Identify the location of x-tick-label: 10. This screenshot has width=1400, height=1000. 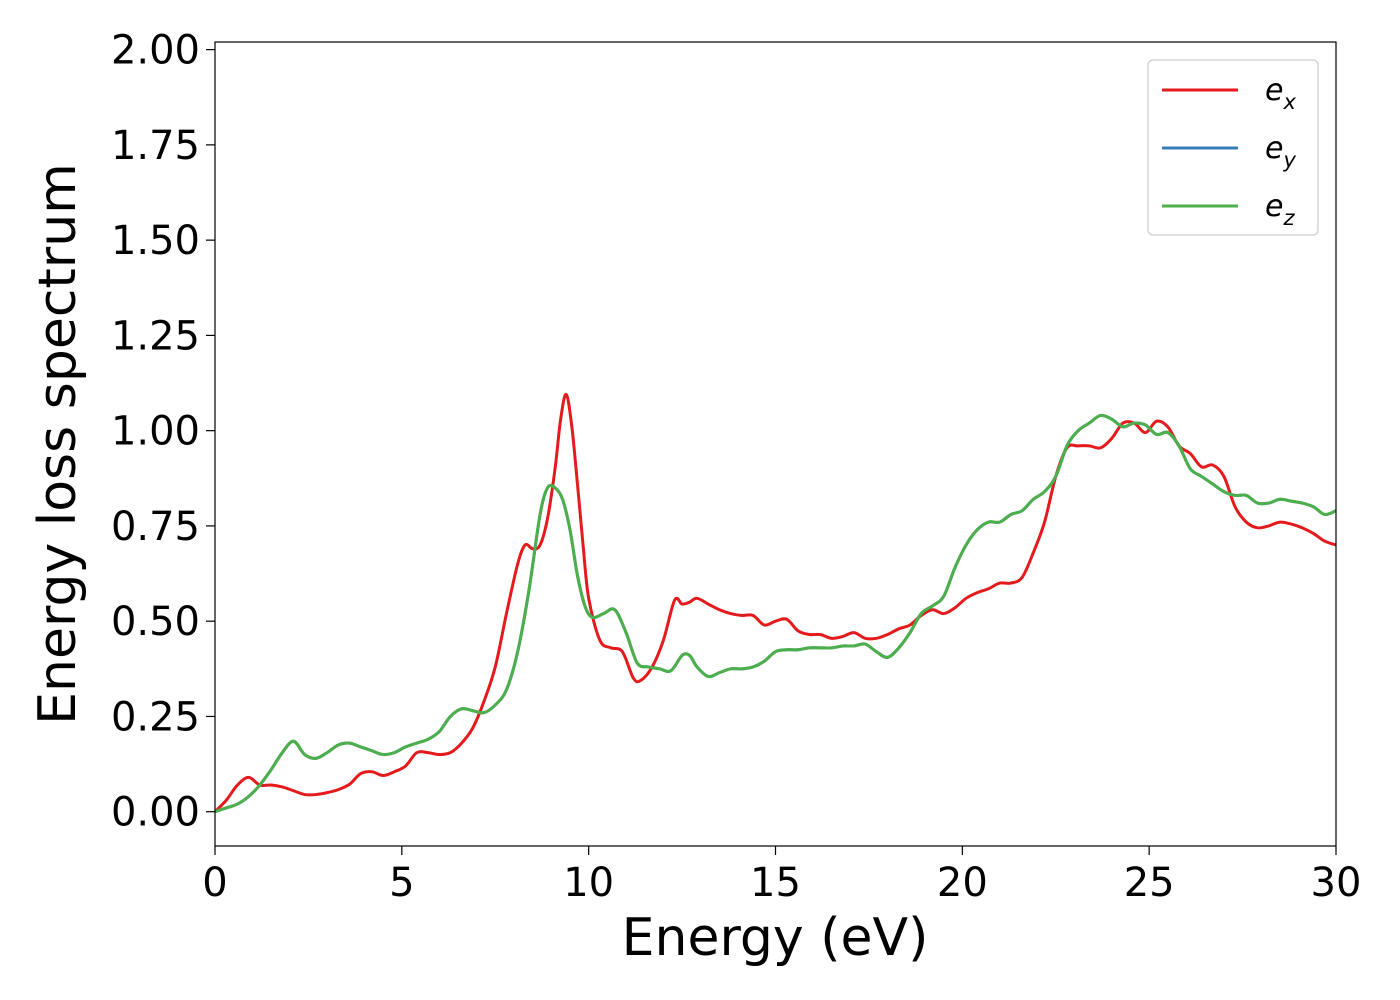
(588, 883).